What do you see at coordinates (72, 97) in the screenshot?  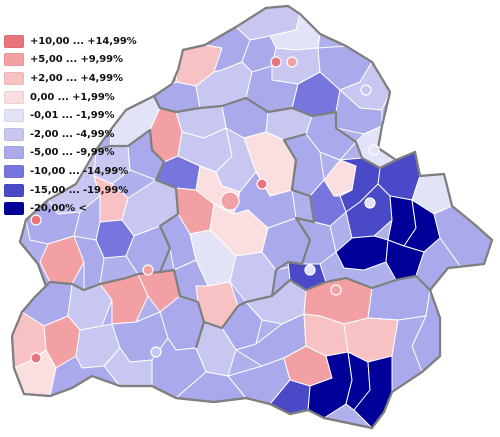 I see `legend-label: 0,00 ... +1,99%` at bounding box center [72, 97].